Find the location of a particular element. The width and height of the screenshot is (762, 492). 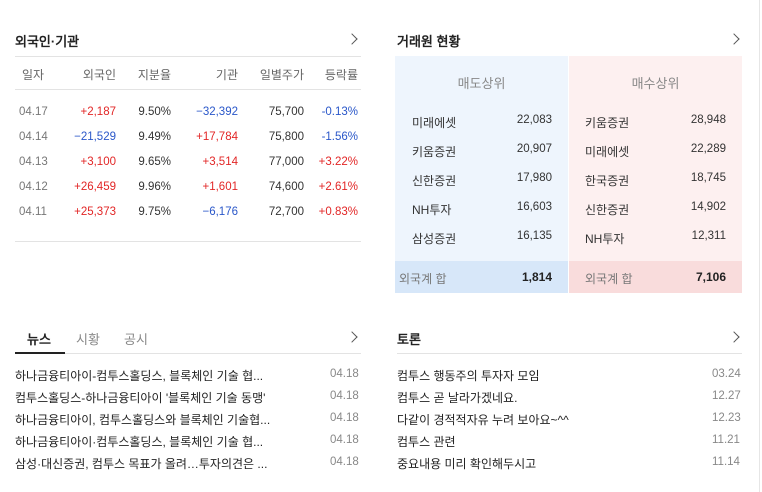

col-header-share: 지분율 is located at coordinates (154, 75).